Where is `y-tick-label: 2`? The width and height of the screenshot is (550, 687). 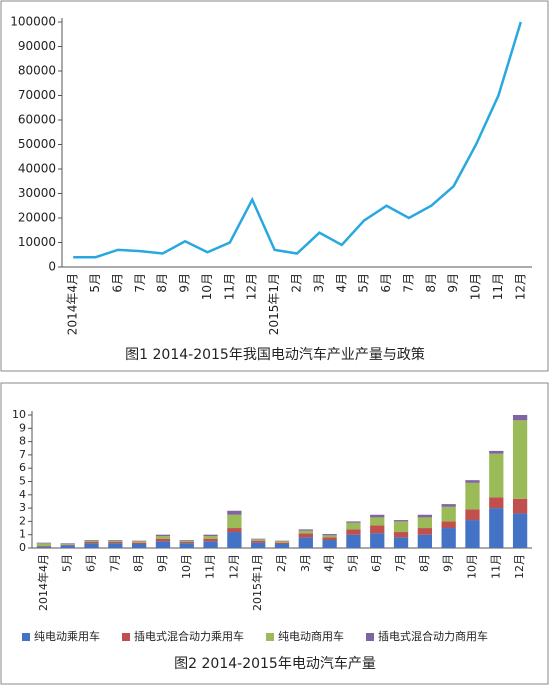 y-tick-label: 2 is located at coordinates (22, 520).